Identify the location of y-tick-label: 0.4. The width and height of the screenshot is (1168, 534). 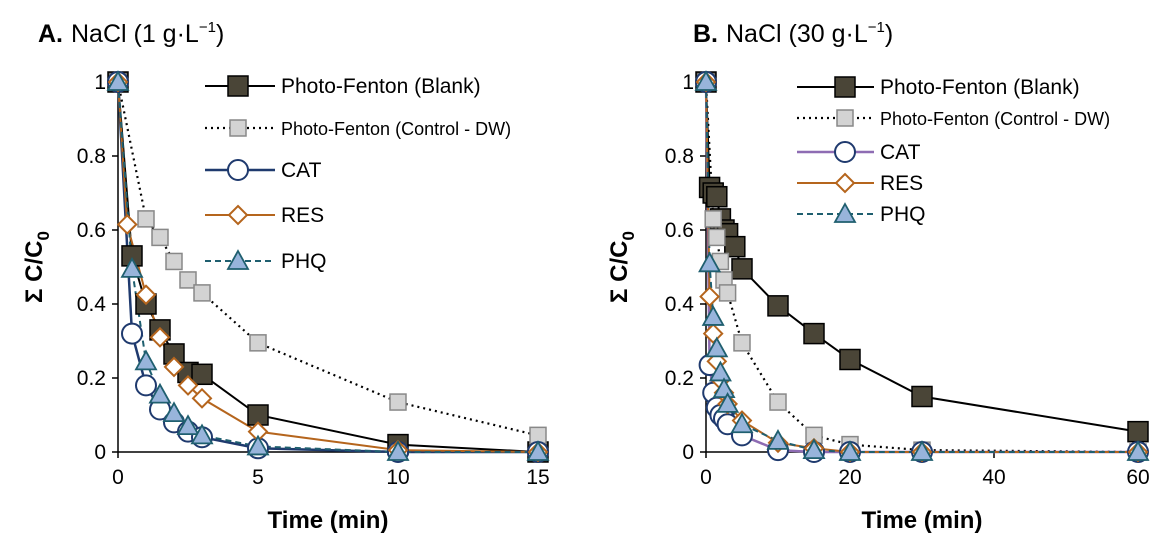
(92, 304).